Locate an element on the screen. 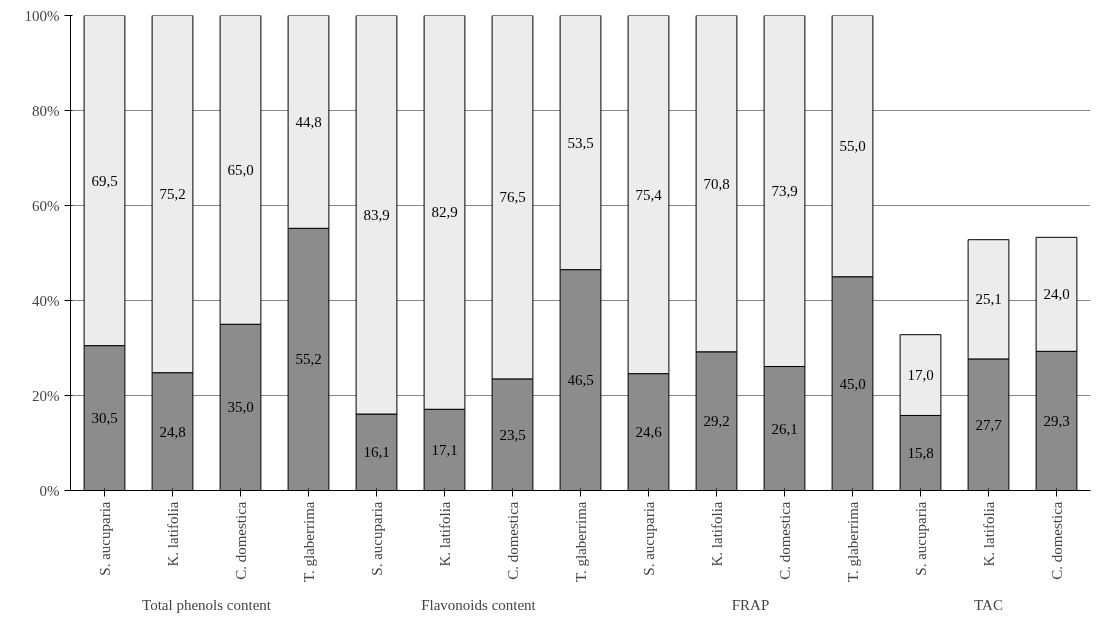 The height and width of the screenshot is (621, 1105). text: Total phenols content is located at coordinates (207, 604).